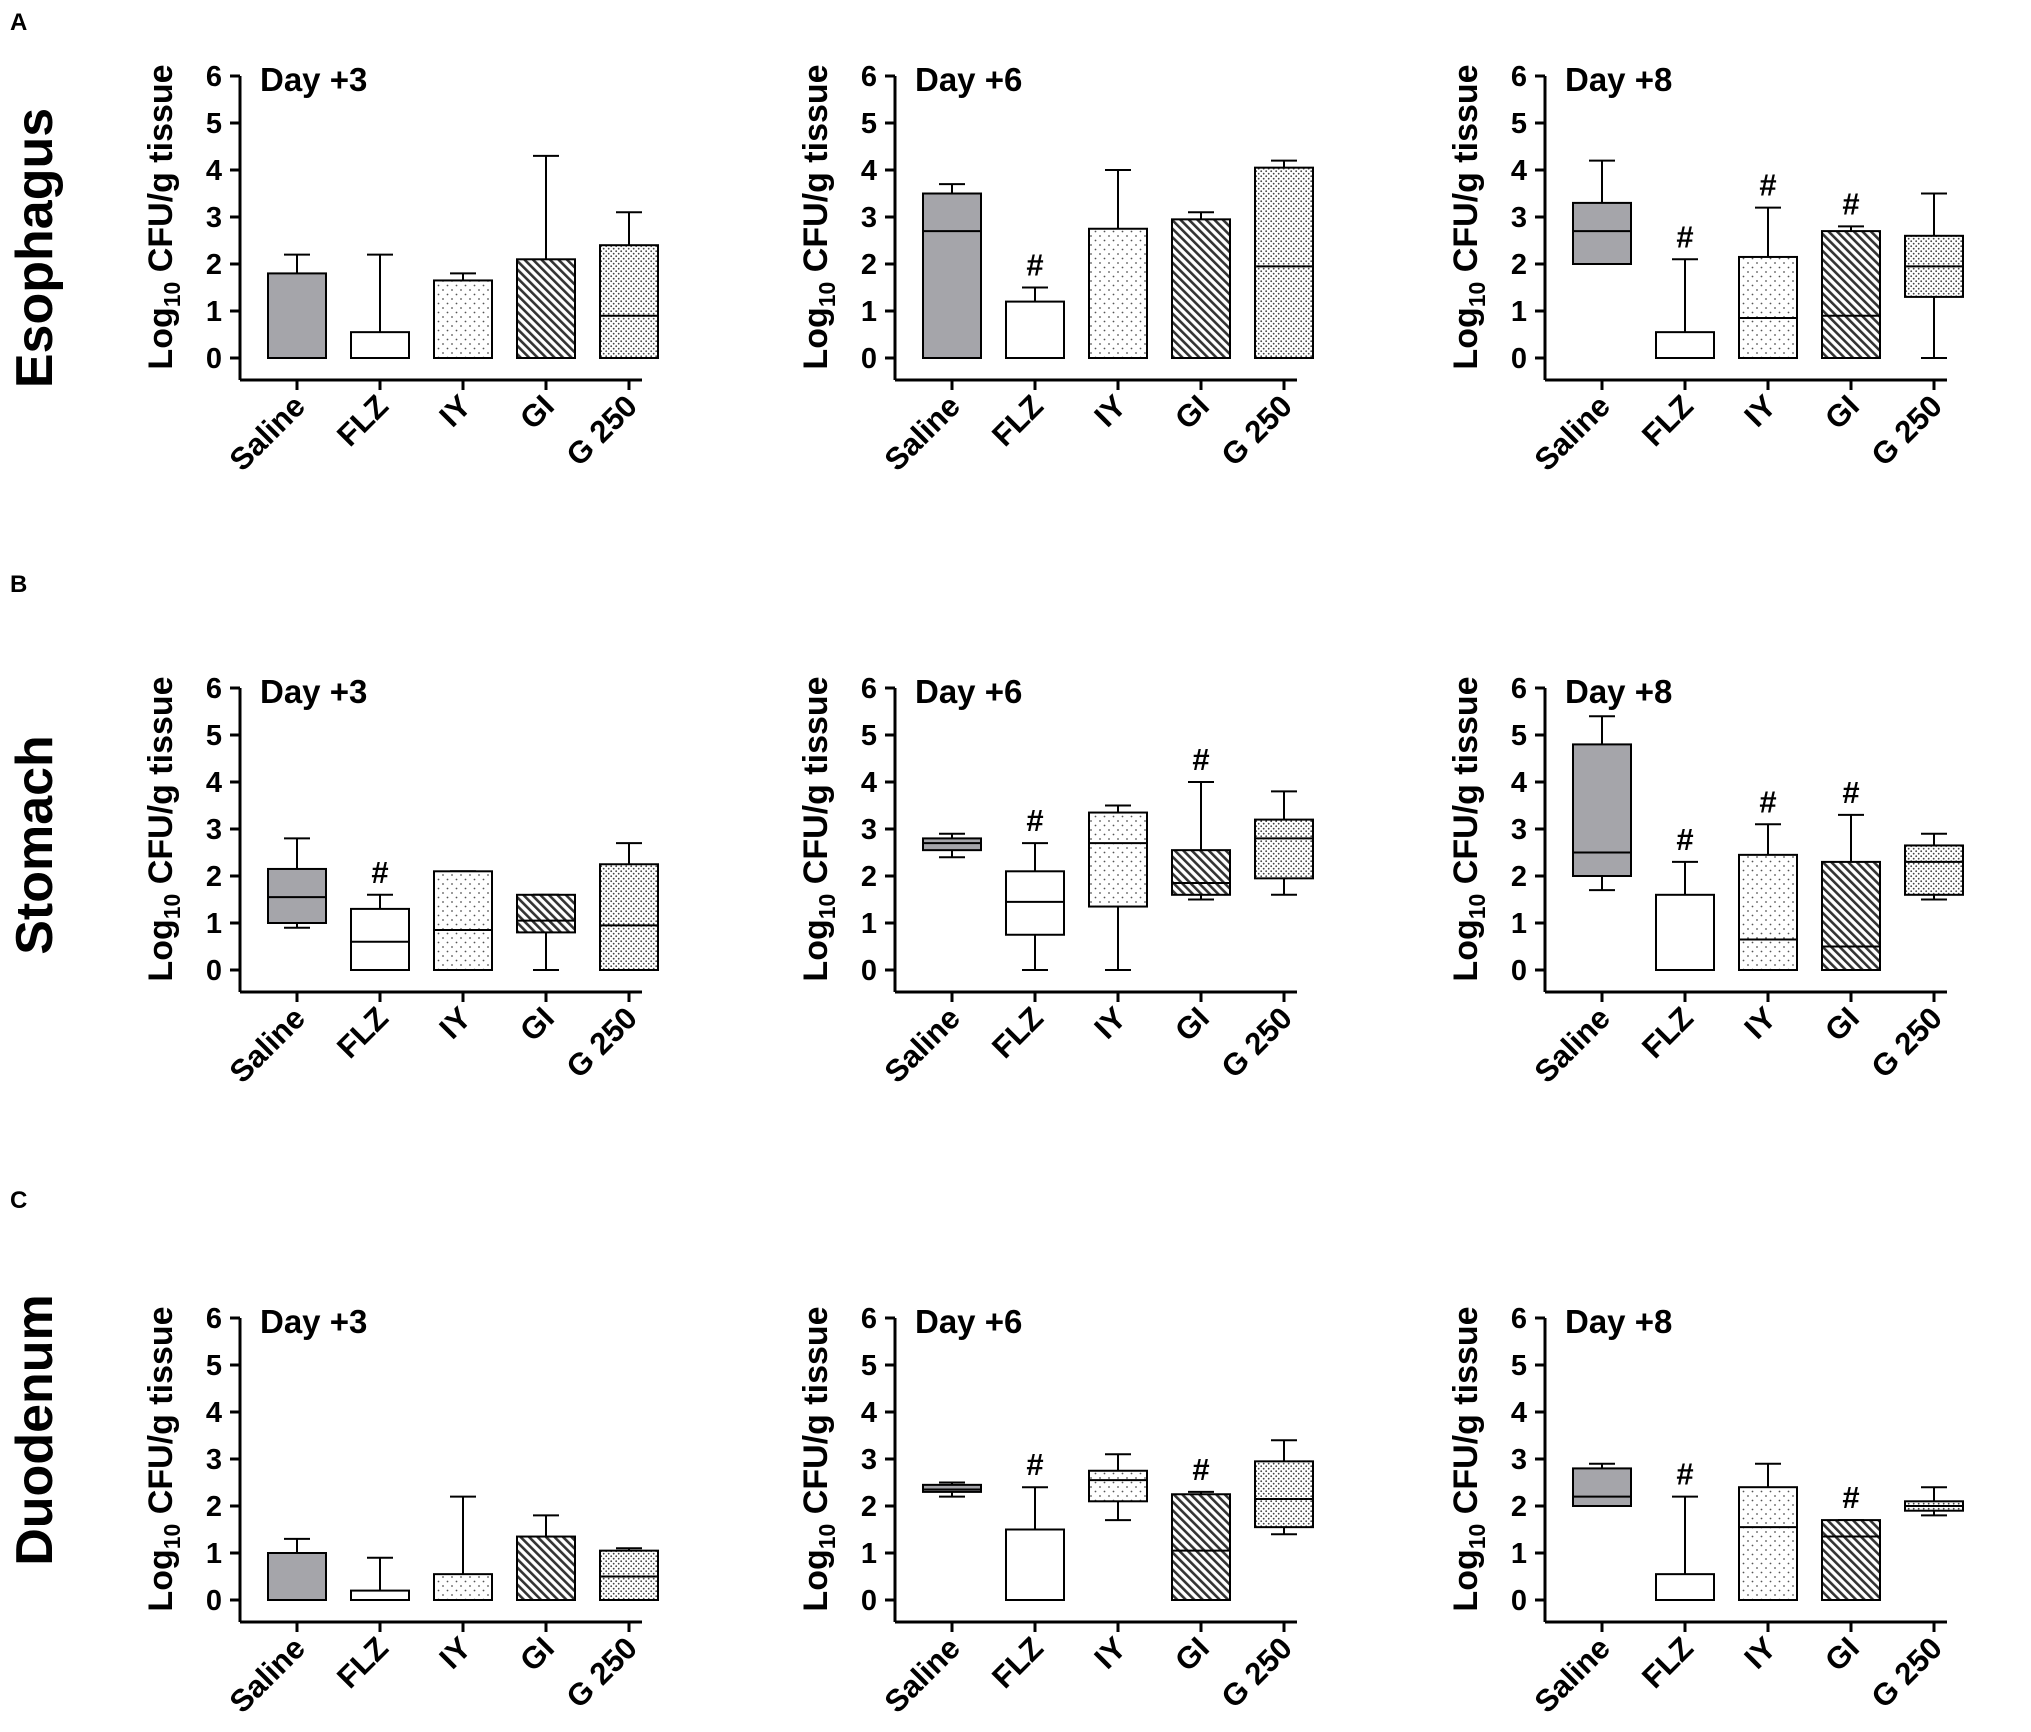 The width and height of the screenshot is (2031, 1732). I want to click on panel-letter-b: B, so click(18, 584).